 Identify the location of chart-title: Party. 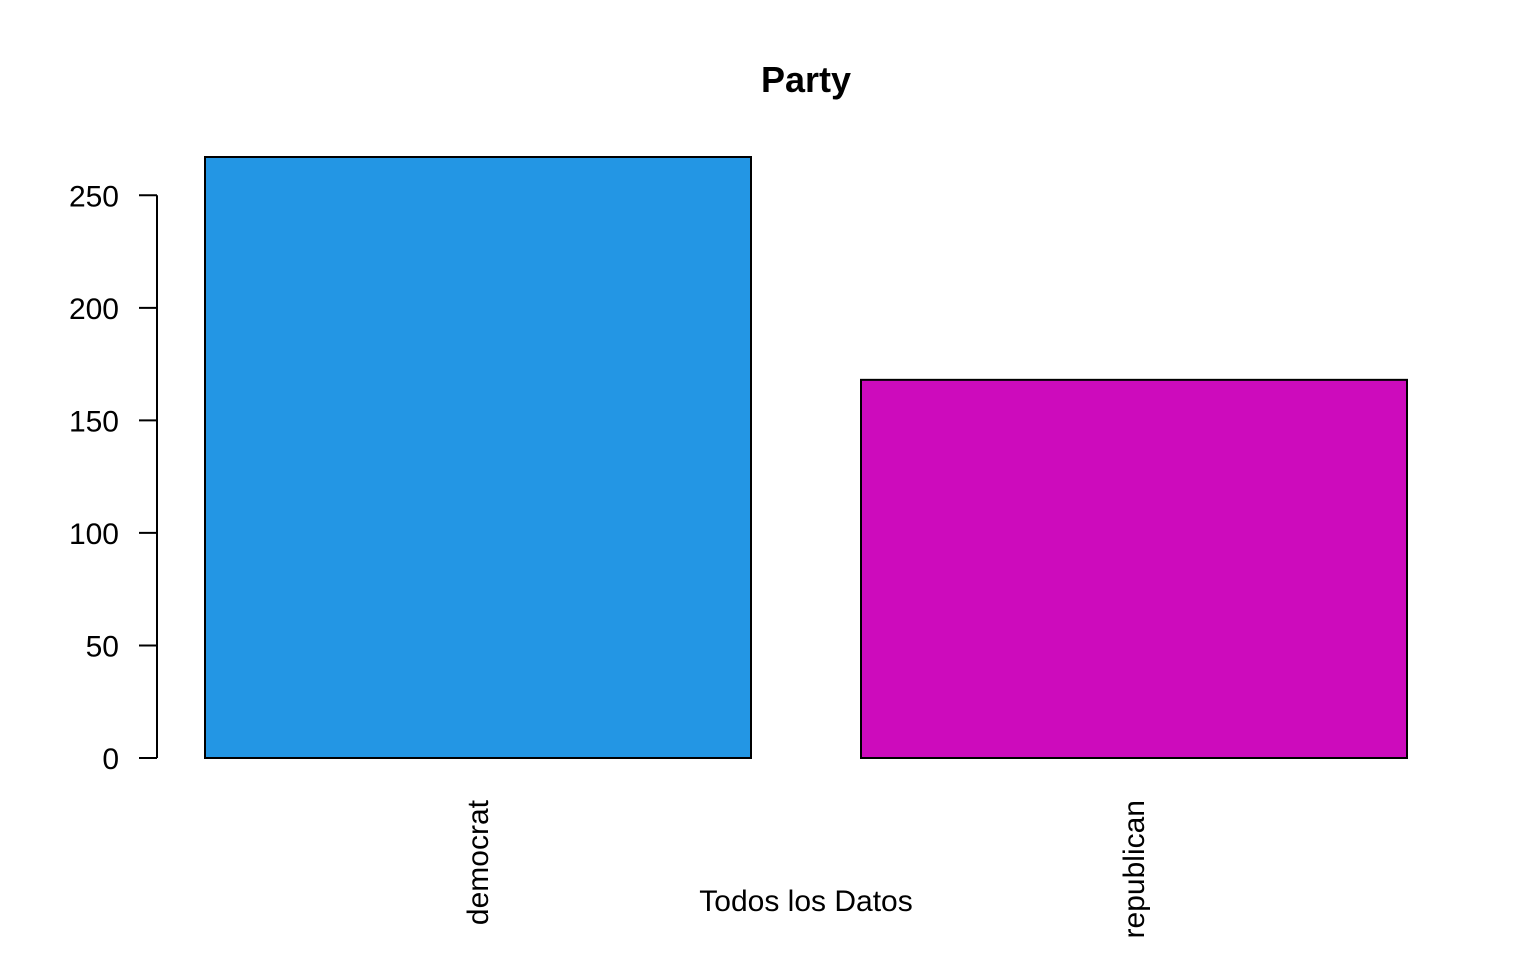
(806, 79).